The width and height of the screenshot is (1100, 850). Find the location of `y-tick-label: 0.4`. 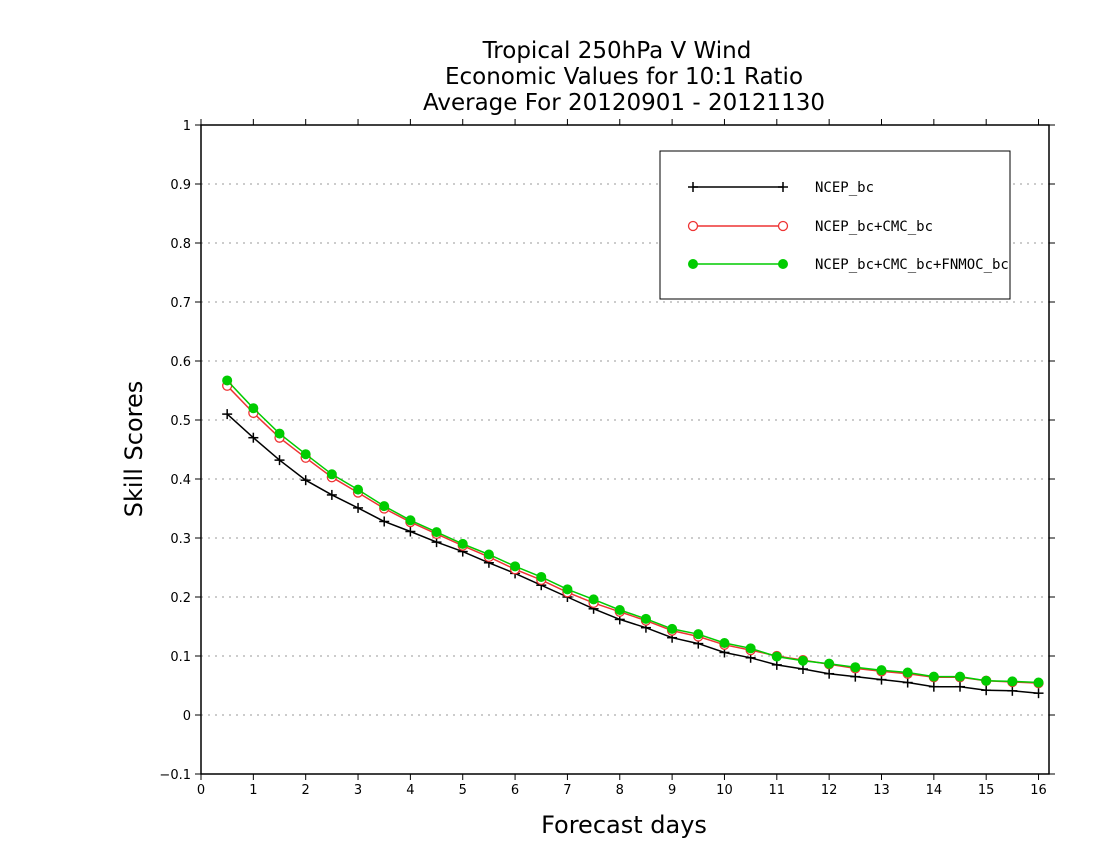

y-tick-label: 0.4 is located at coordinates (180, 480).